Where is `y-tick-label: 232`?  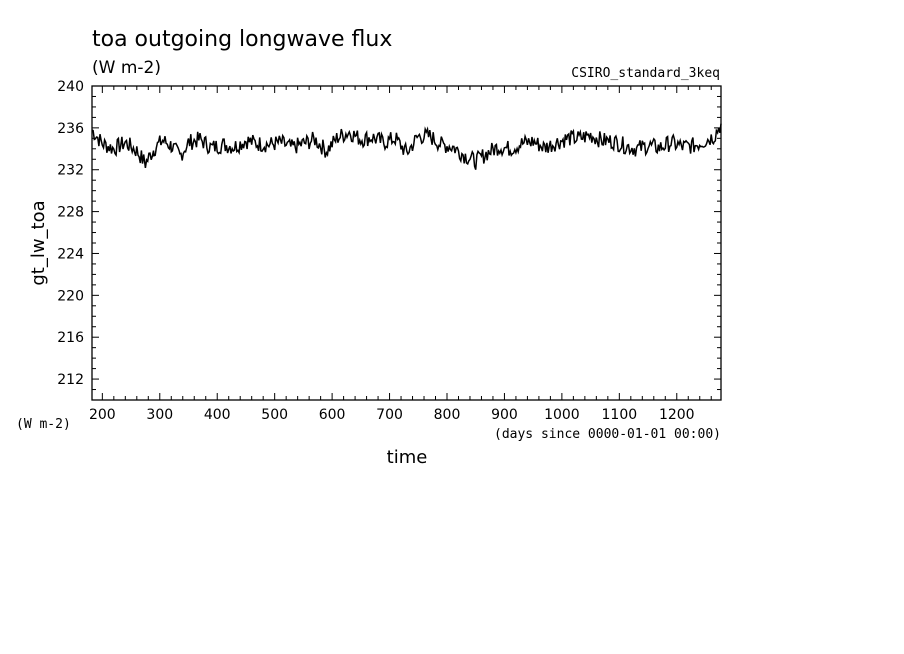 y-tick-label: 232 is located at coordinates (70, 171).